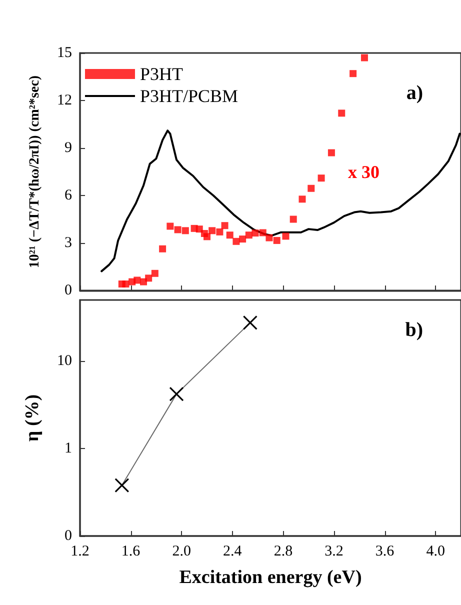  Describe the element at coordinates (385, 552) in the screenshot. I see `x-tick-label: 3.6` at that location.